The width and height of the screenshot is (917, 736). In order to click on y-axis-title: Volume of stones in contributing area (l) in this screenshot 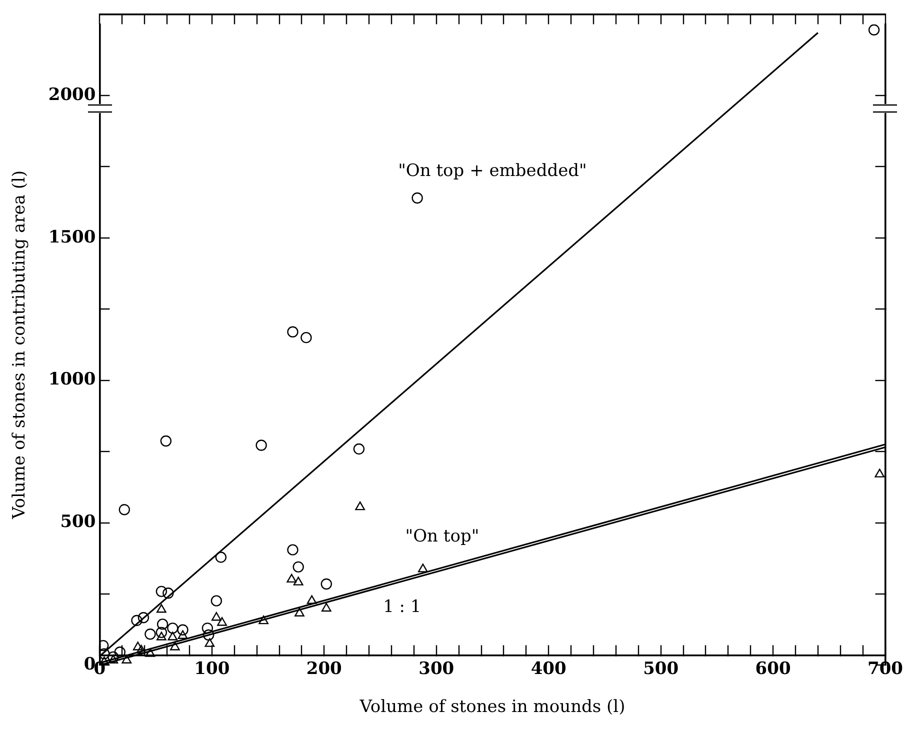, I will do `click(20, 345)`.